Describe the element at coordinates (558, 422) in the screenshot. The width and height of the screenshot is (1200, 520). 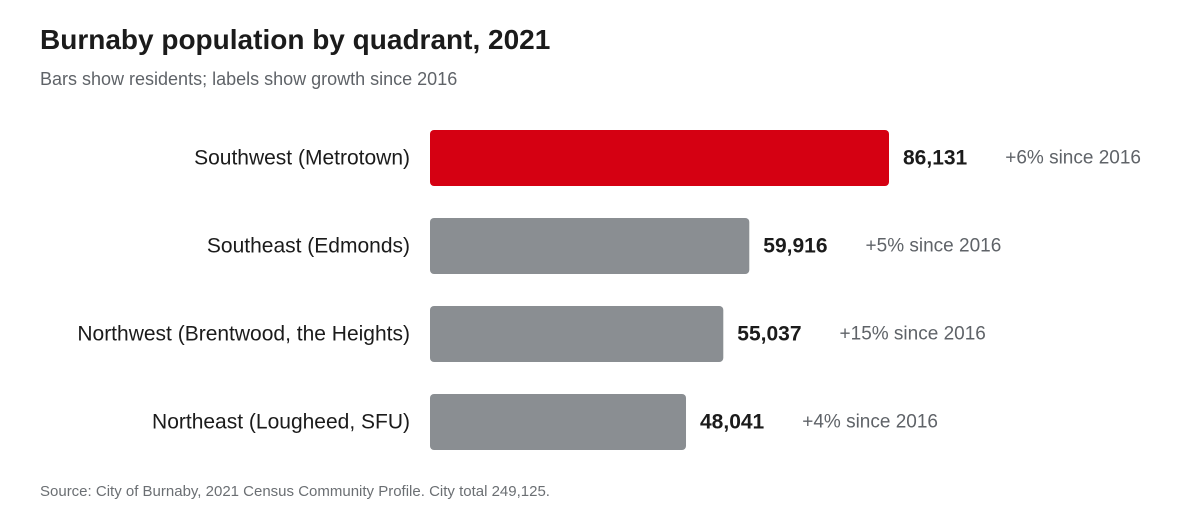
I see `bar-northeast` at that location.